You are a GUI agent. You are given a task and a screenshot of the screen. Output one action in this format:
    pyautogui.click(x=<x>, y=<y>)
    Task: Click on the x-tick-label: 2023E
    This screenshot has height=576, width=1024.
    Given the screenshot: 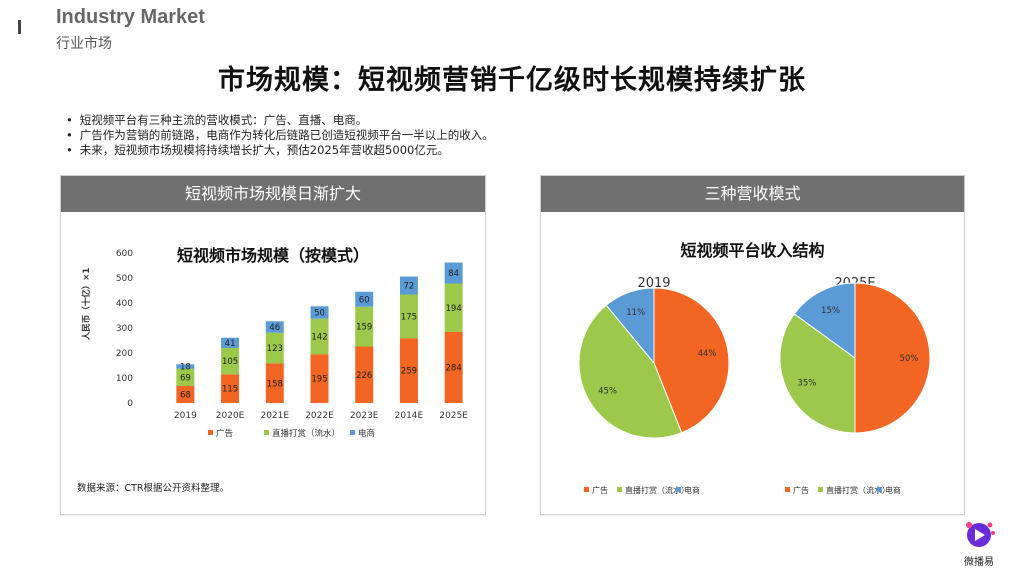 What is the action you would take?
    pyautogui.click(x=364, y=416)
    